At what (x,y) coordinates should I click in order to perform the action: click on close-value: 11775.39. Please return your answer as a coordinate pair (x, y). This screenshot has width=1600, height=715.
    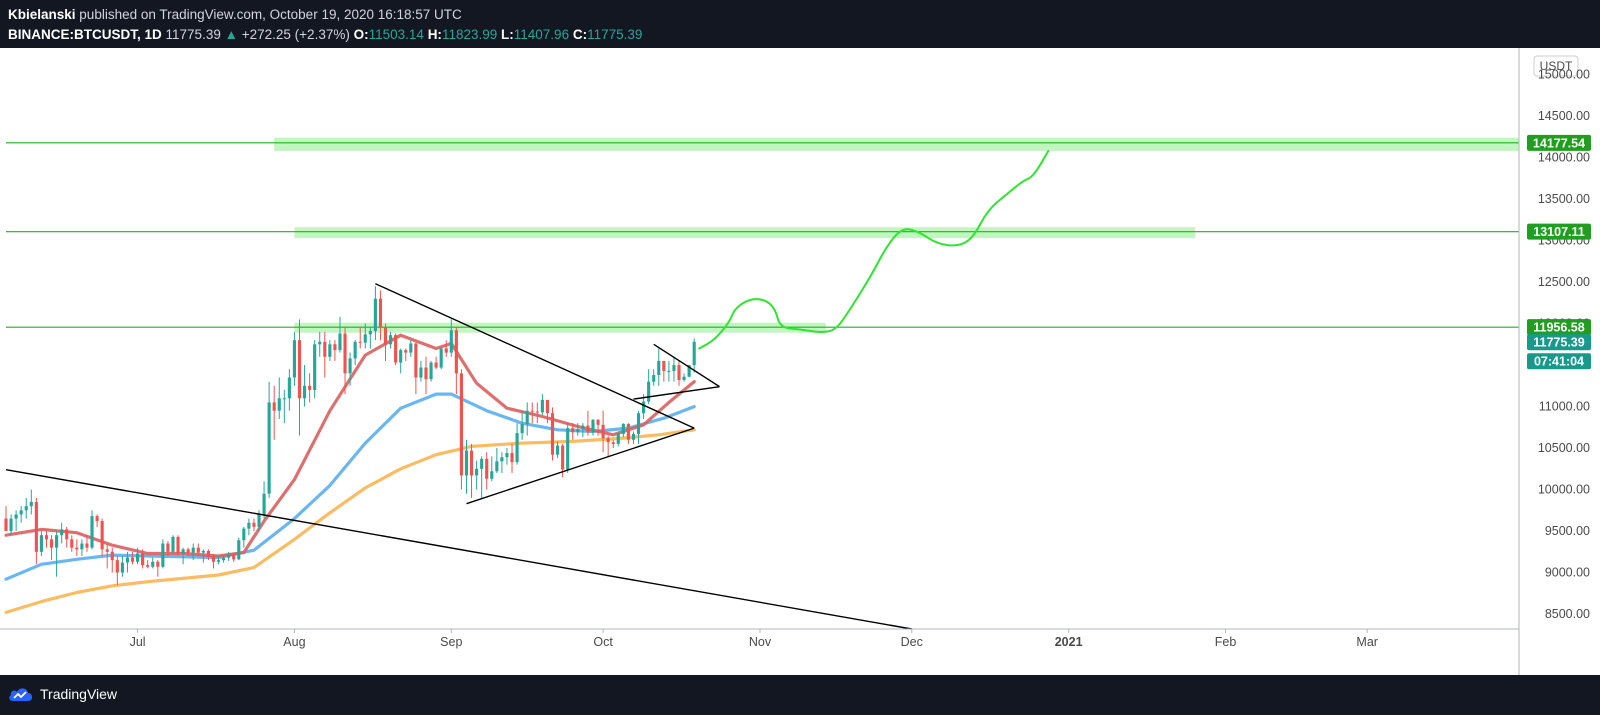
    Looking at the image, I should click on (615, 34).